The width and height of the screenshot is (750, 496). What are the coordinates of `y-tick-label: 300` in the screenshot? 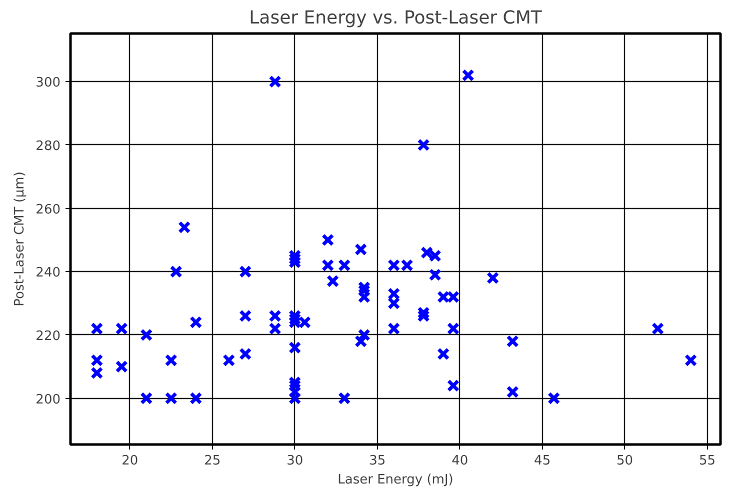 It's located at (48, 83).